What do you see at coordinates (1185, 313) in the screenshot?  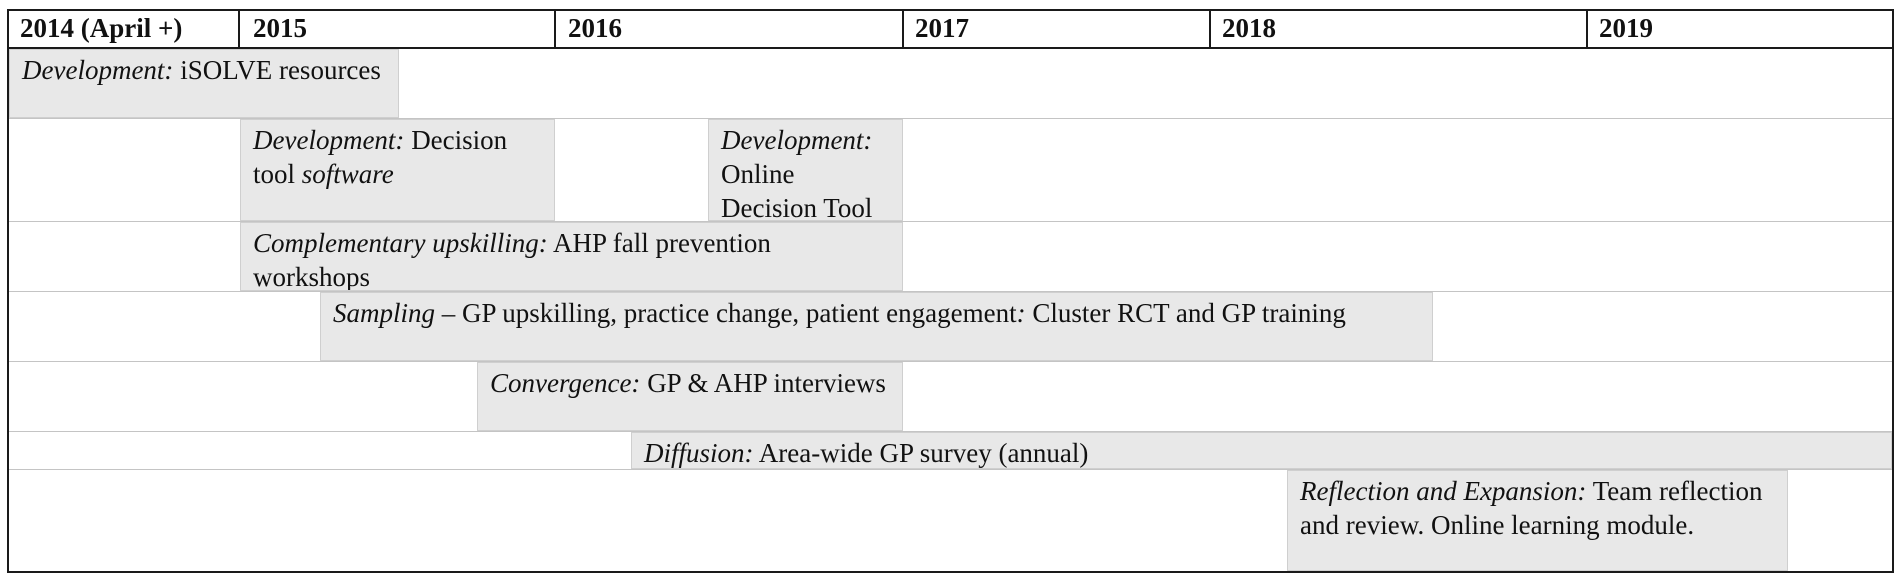 I see `activity-description: Cluster RCT and GP training` at bounding box center [1185, 313].